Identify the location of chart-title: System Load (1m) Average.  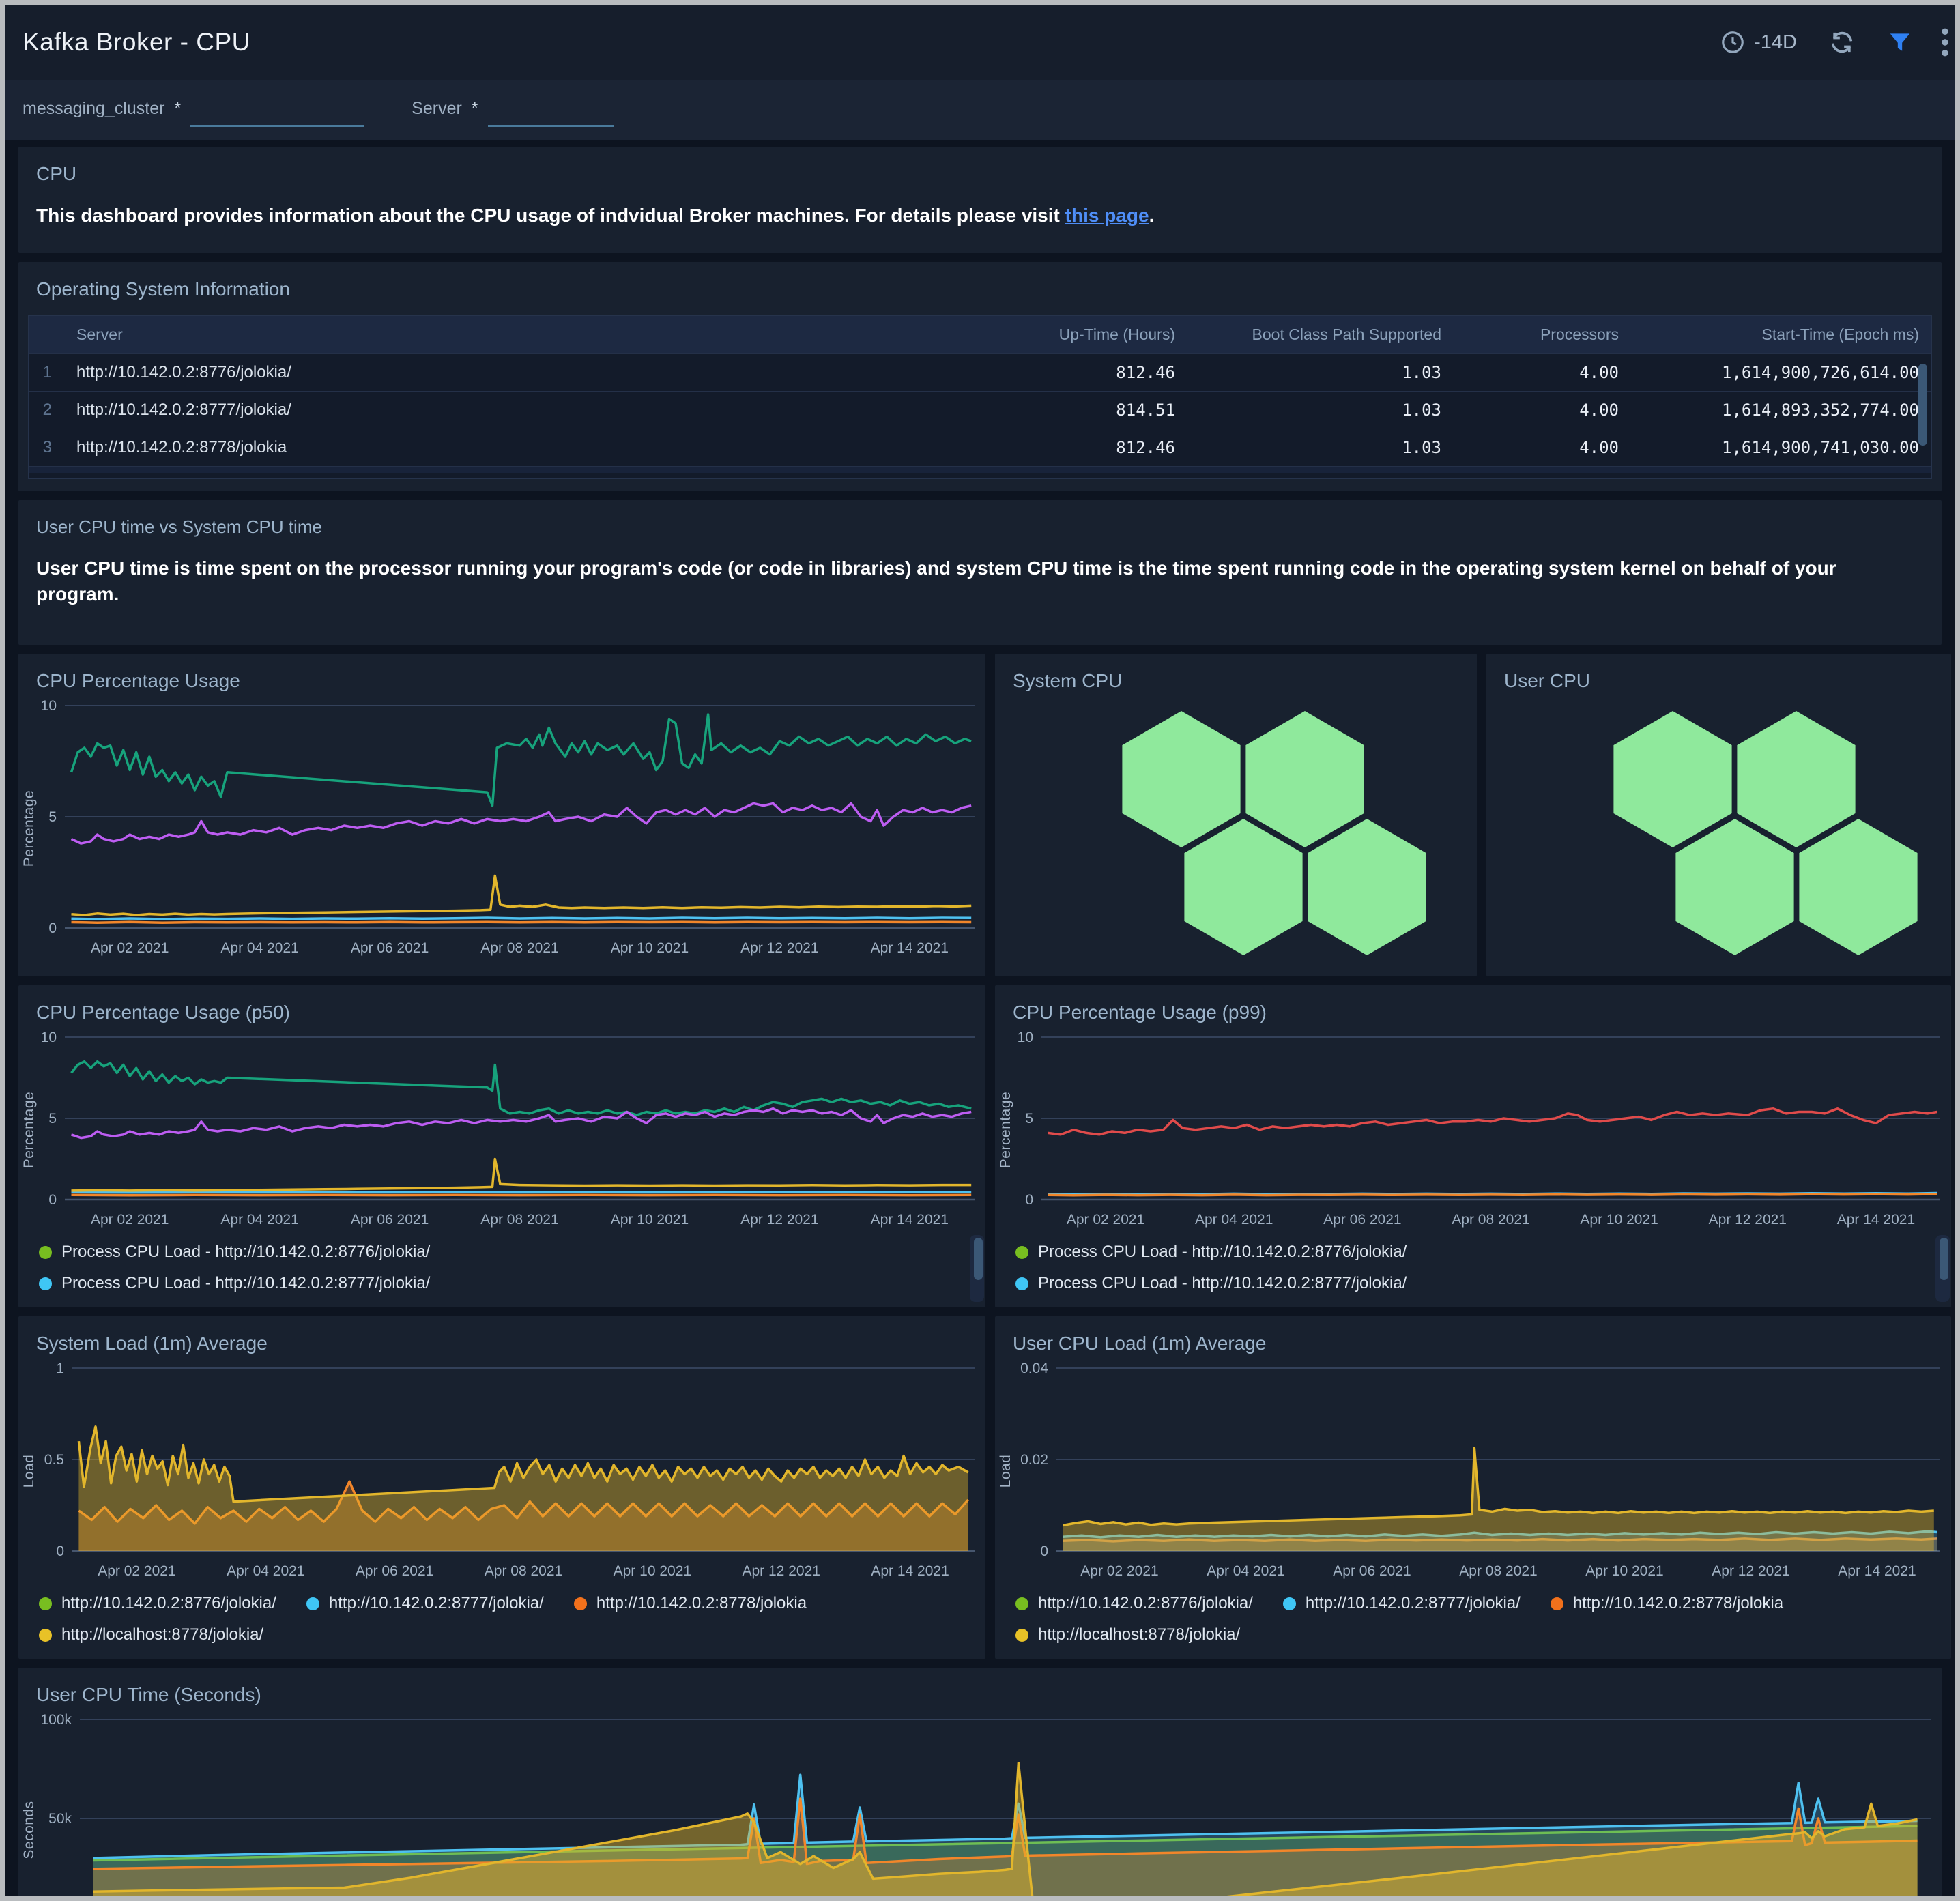
(152, 1343).